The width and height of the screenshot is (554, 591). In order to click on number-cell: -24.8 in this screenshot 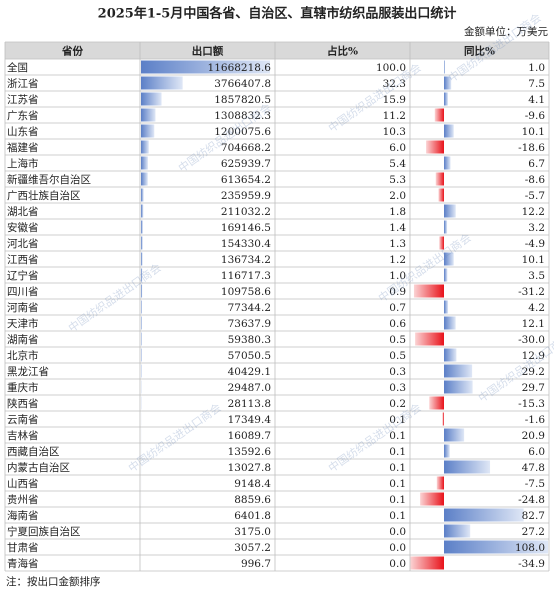, I will do `click(531, 500)`.